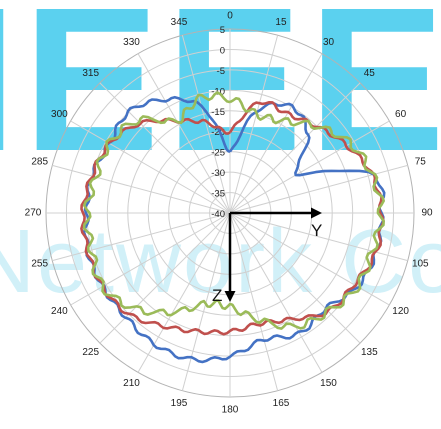  I want to click on coordinate-axes: Y Z, so click(267, 256).